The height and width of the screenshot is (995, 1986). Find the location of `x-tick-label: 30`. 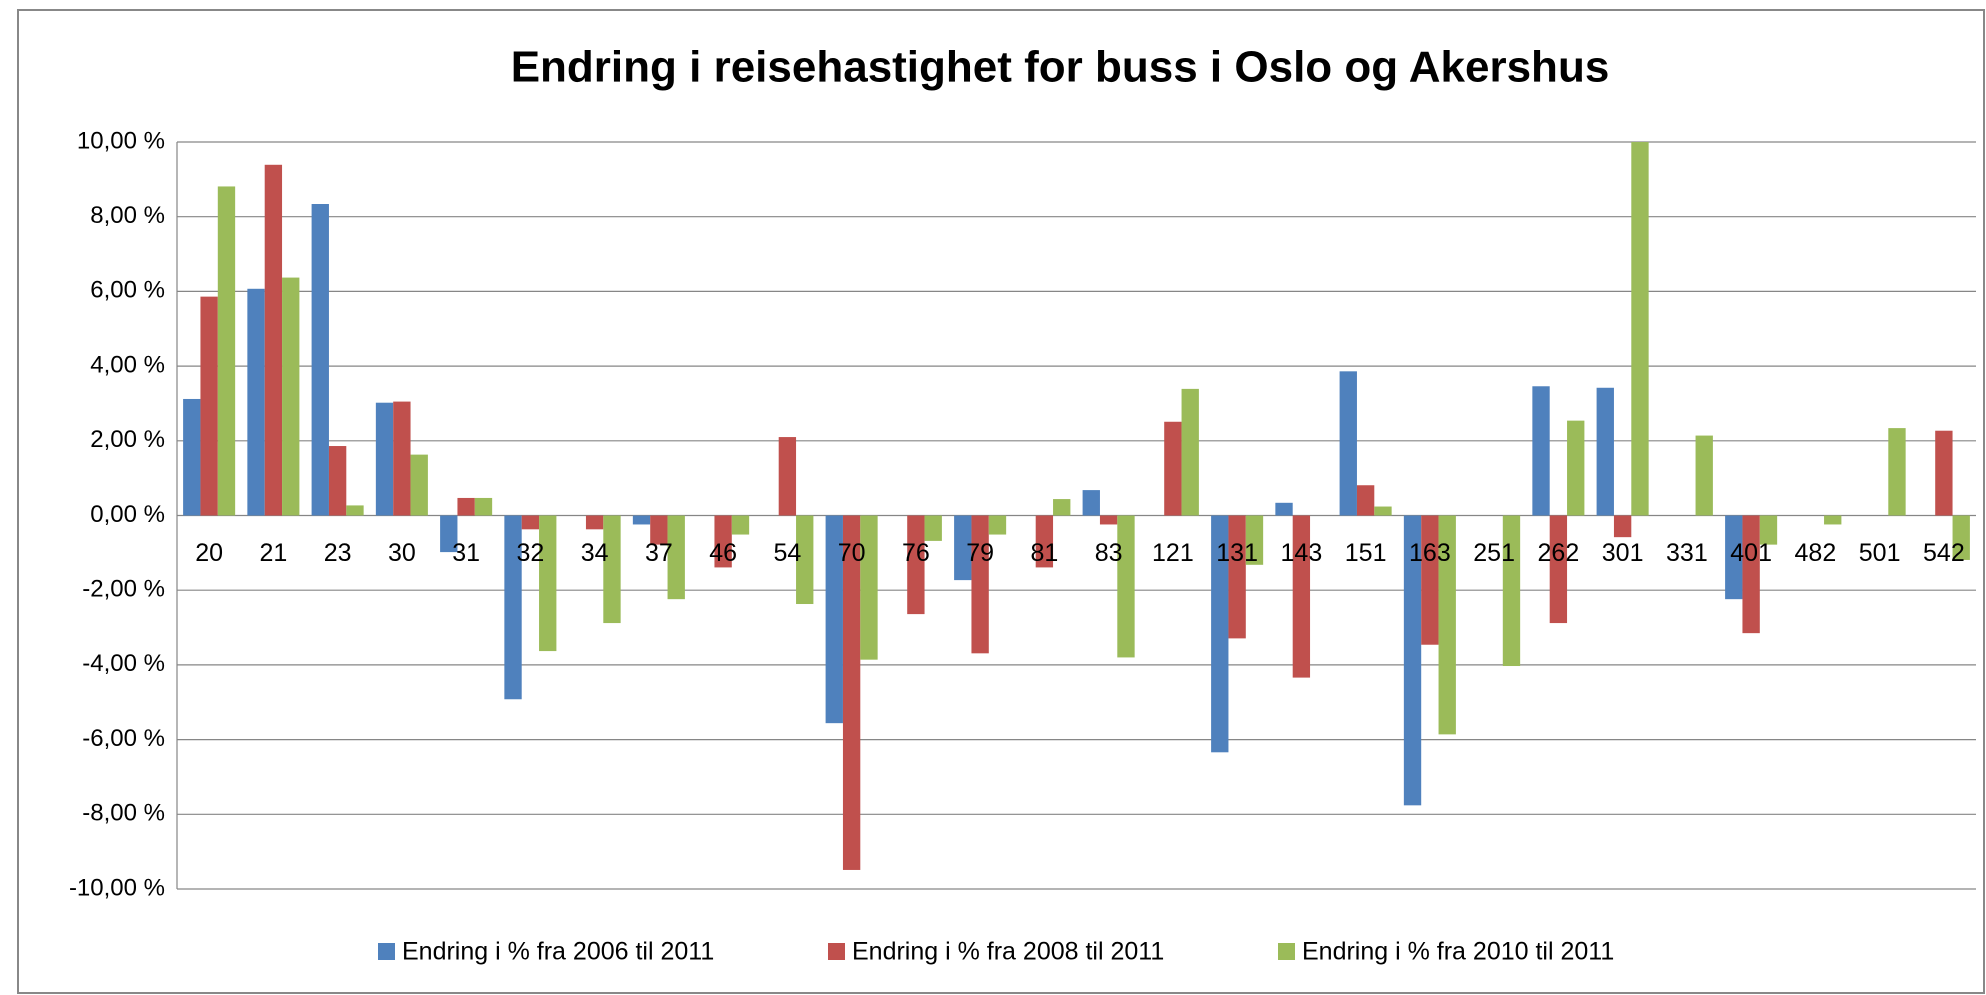

x-tick-label: 30 is located at coordinates (402, 553).